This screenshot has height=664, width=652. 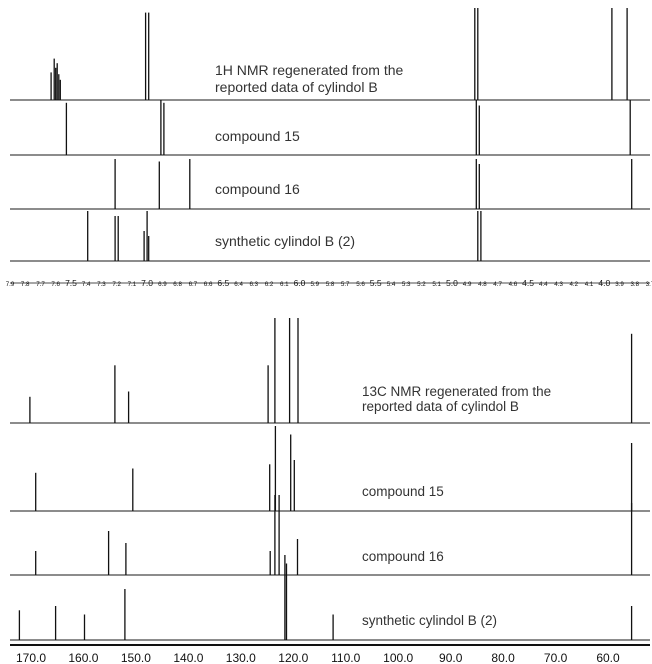 I want to click on x-tick-label: 110.0, so click(x=345, y=657).